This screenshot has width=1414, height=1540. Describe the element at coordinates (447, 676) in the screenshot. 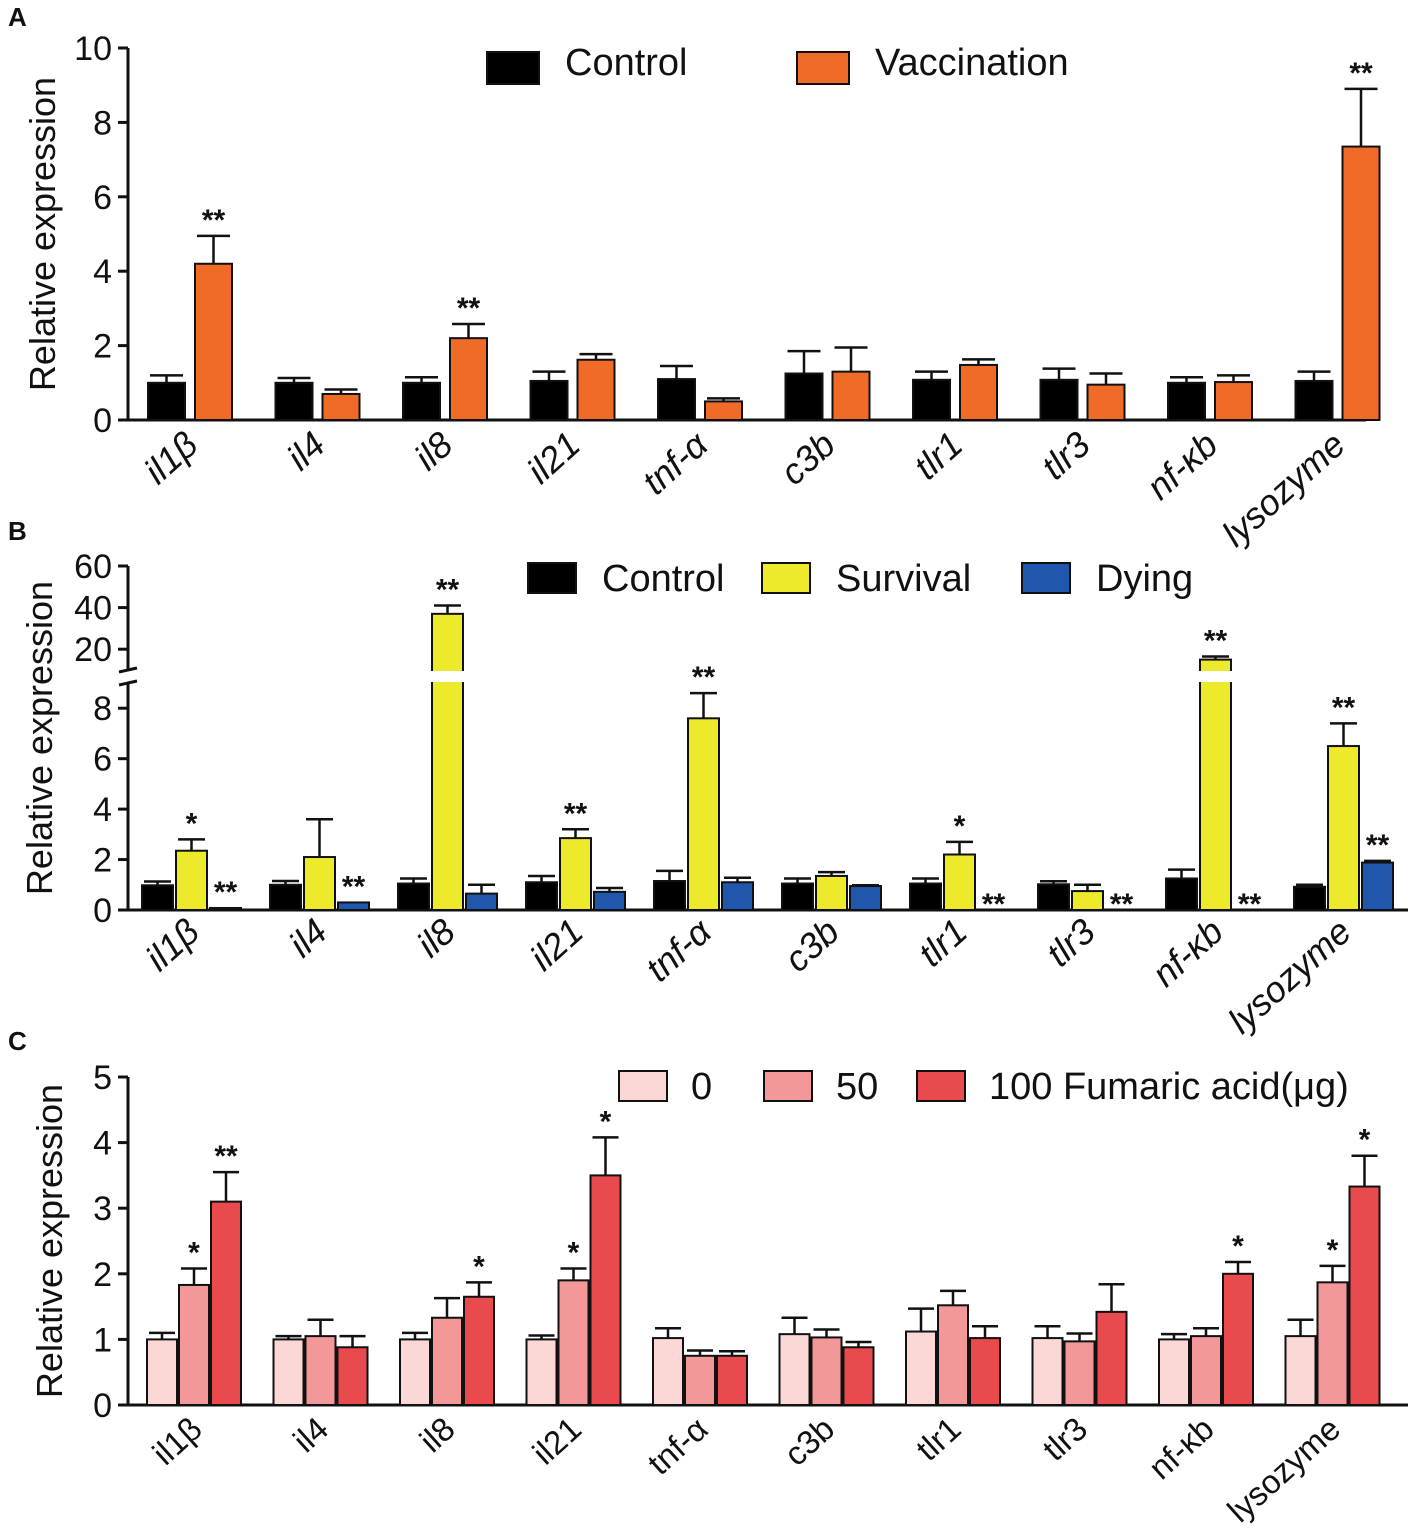

I see `bar-break-gap` at that location.